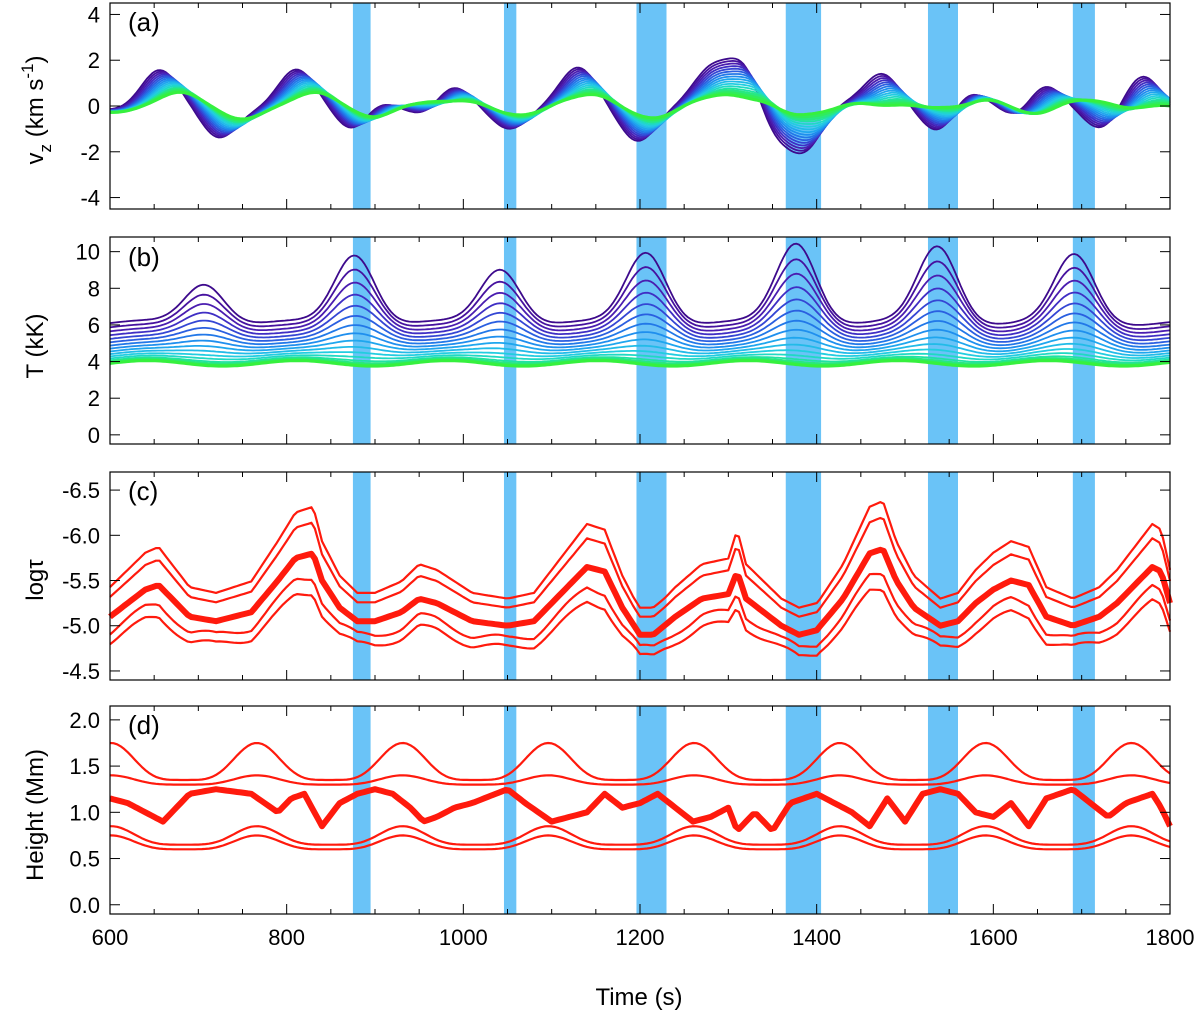  I want to click on panel-b-ytick-label: 0, so click(94, 435).